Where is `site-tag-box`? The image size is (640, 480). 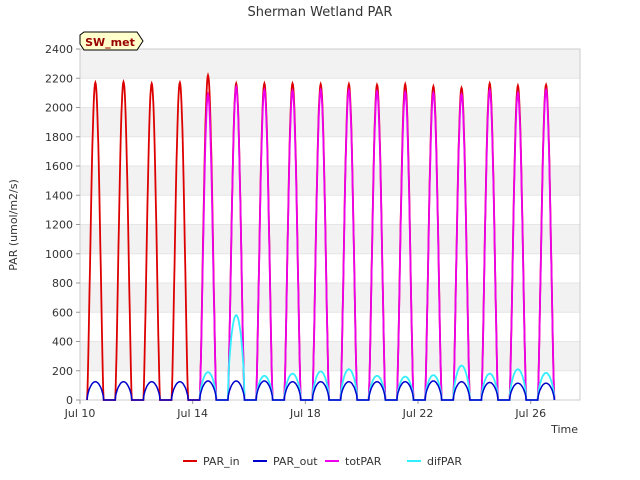
site-tag-box is located at coordinates (111, 41).